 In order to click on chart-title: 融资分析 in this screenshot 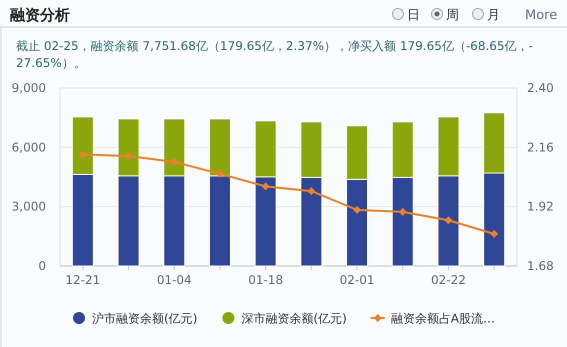, I will do `click(40, 15)`.